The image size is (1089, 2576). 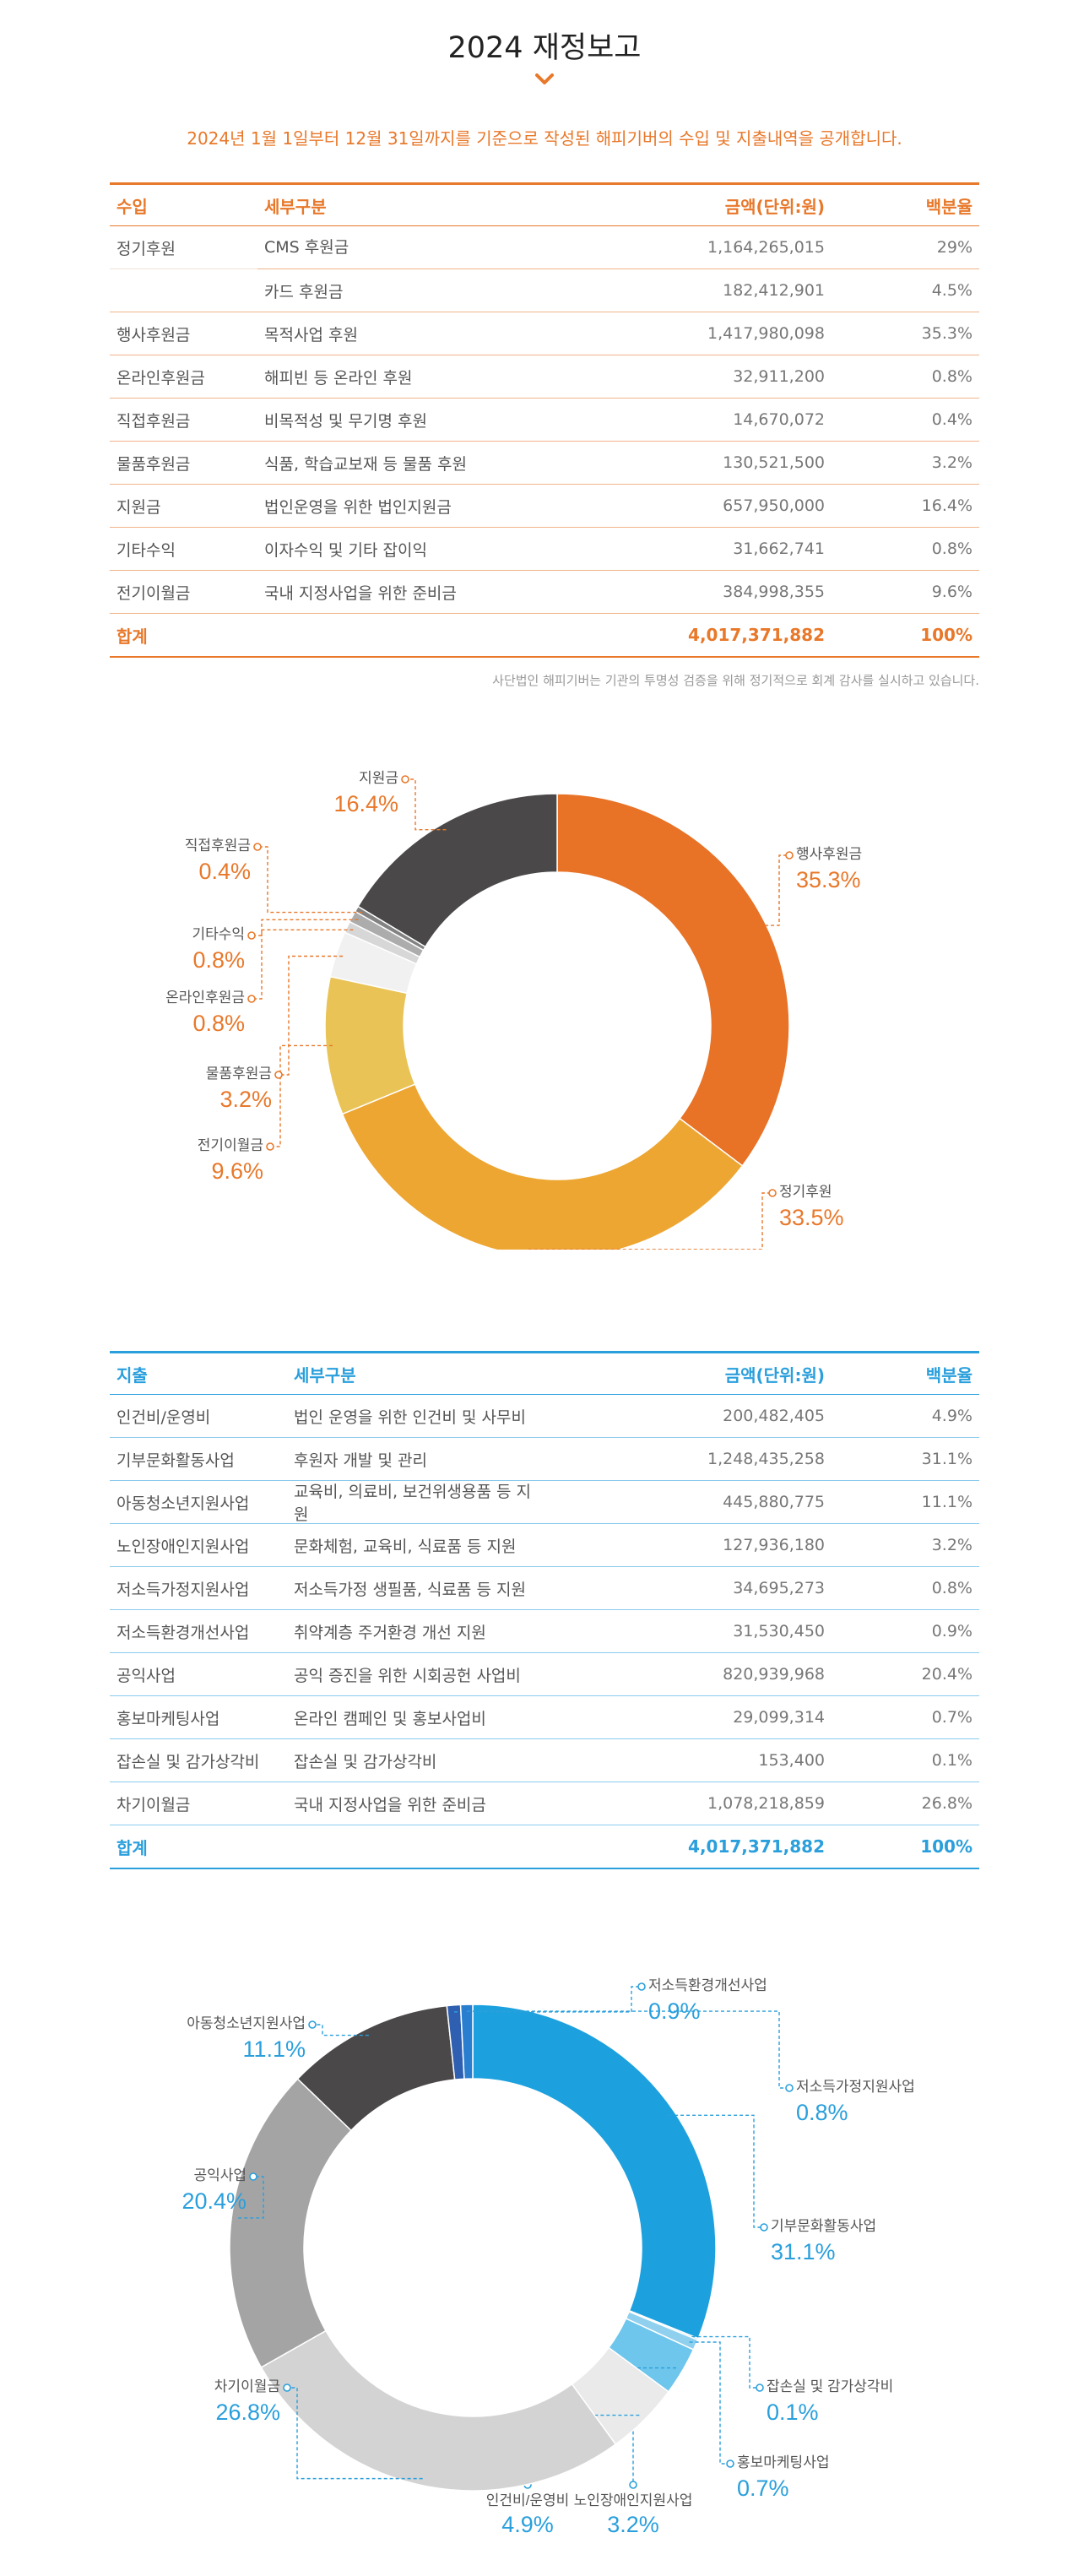 What do you see at coordinates (811, 1217) in the screenshot?
I see `slice-percent-label: 33.5%` at bounding box center [811, 1217].